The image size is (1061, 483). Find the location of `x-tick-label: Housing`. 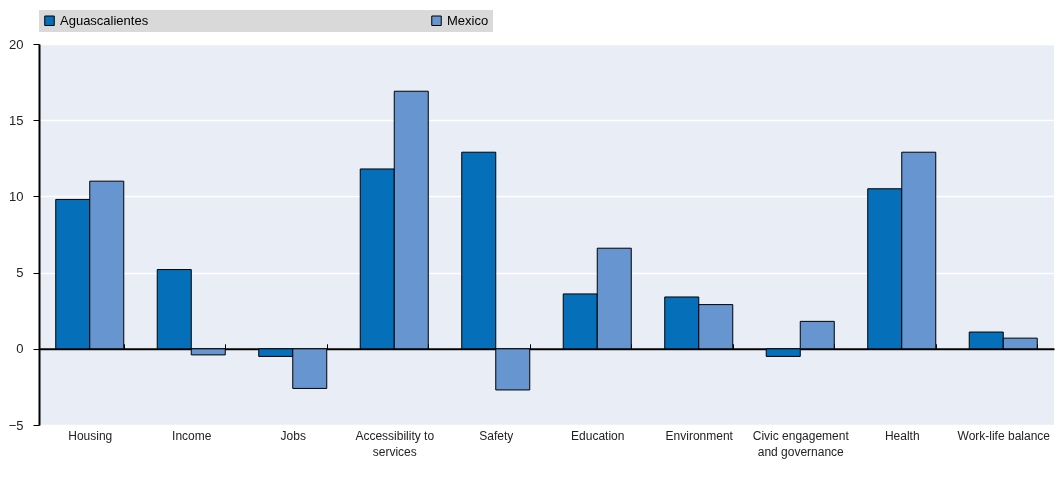

x-tick-label: Housing is located at coordinates (90, 435).